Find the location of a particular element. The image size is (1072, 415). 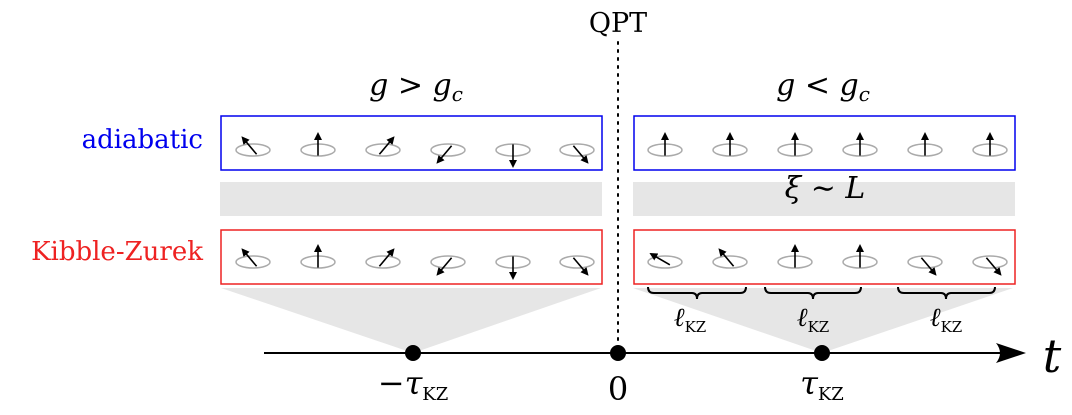

kz-box-right is located at coordinates (824, 257).